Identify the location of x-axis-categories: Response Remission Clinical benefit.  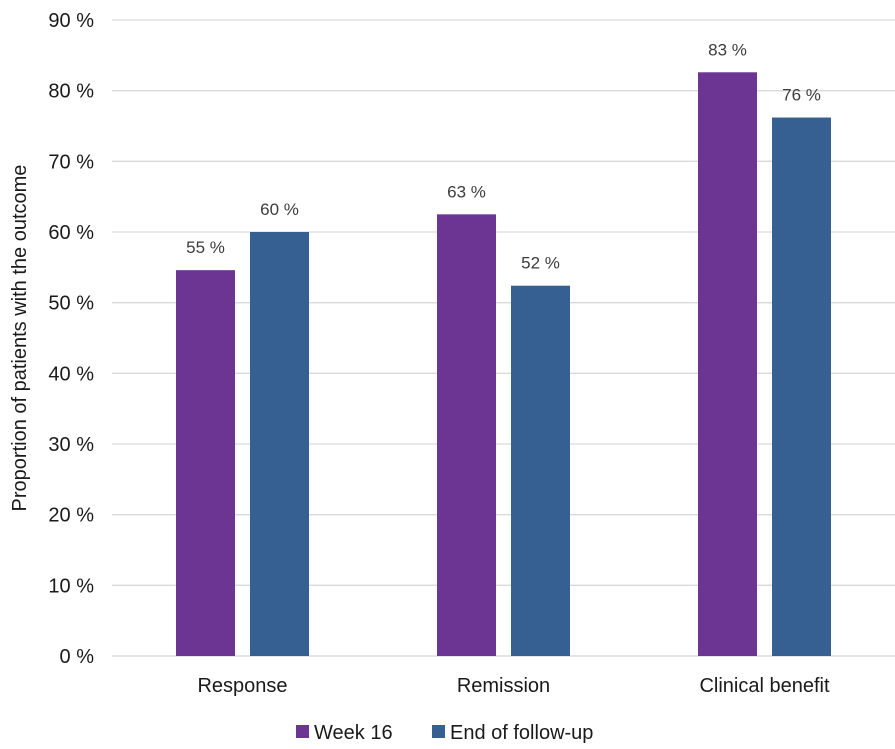
(513, 686).